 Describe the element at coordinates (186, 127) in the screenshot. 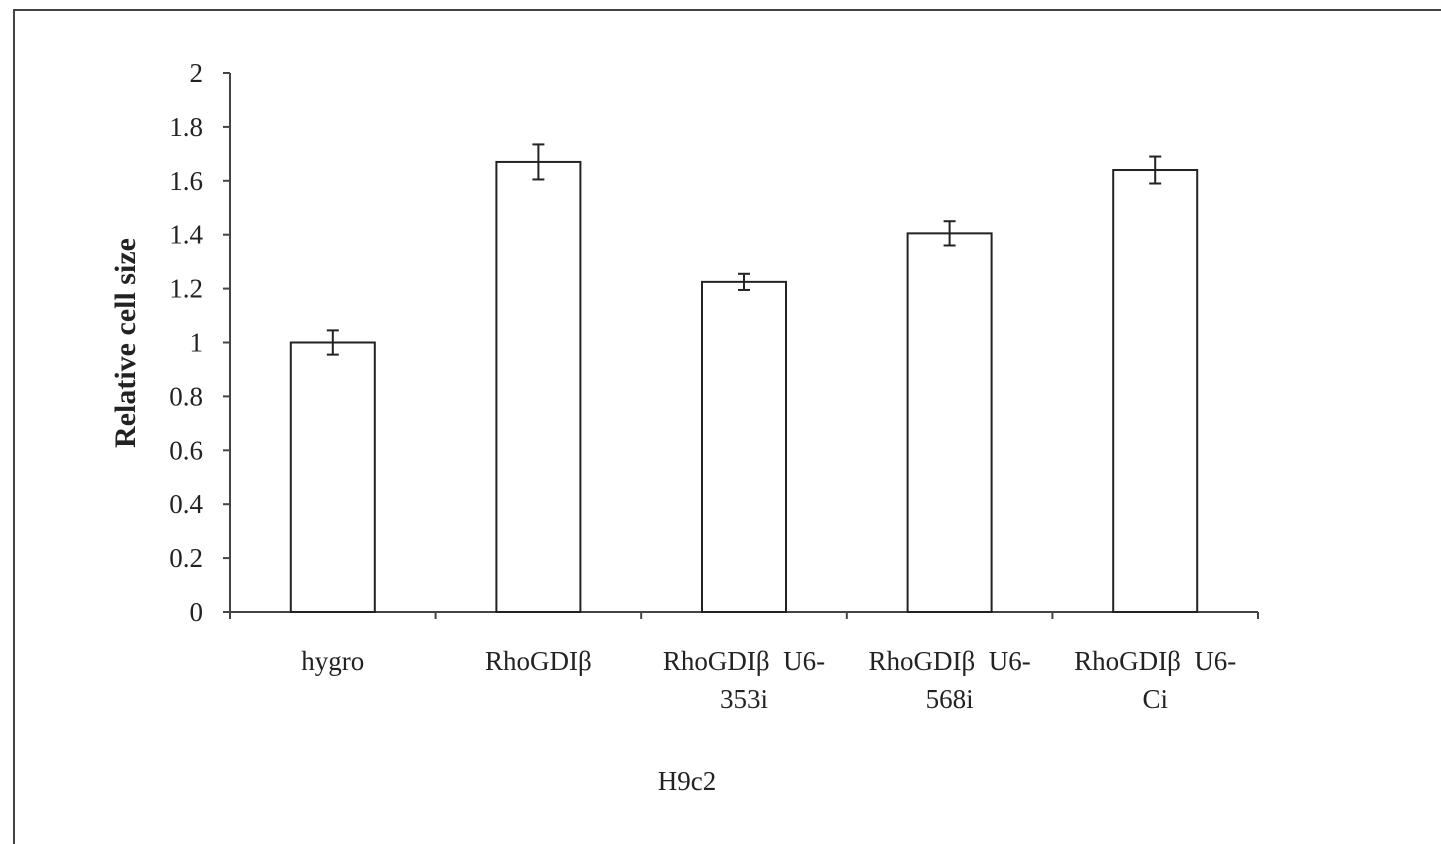

I see `y-tick-label: 1.8` at that location.